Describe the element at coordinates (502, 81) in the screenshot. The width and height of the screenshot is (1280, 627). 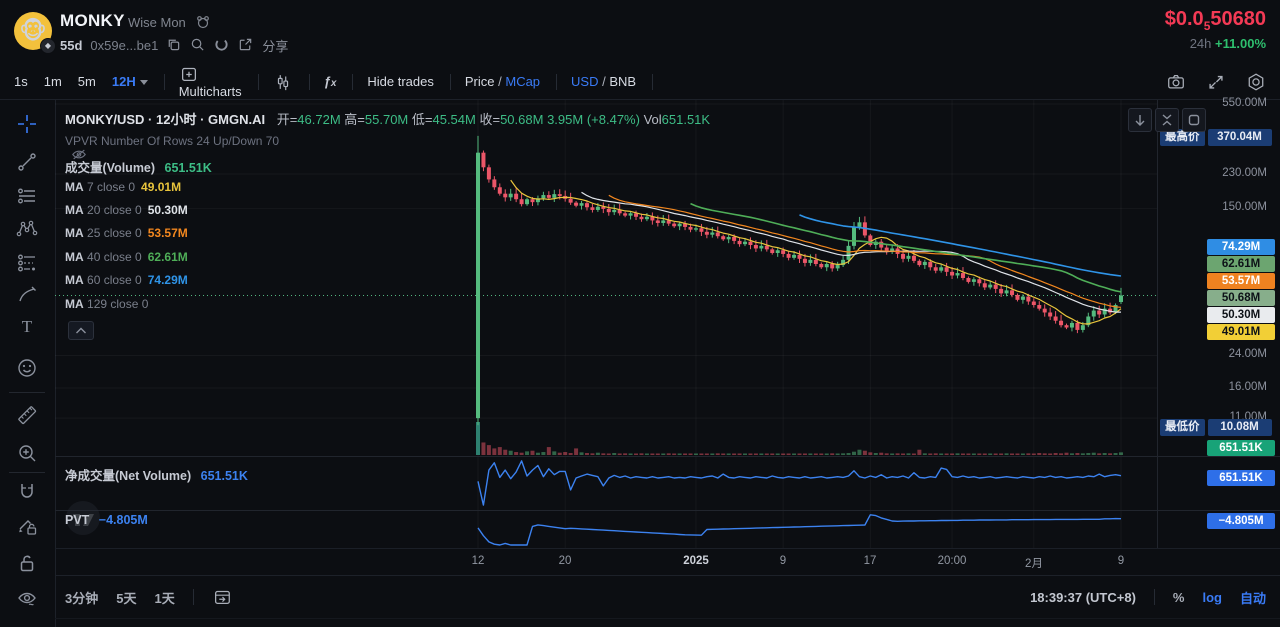
I see `price-mcap-toggle: Price / MCap` at that location.